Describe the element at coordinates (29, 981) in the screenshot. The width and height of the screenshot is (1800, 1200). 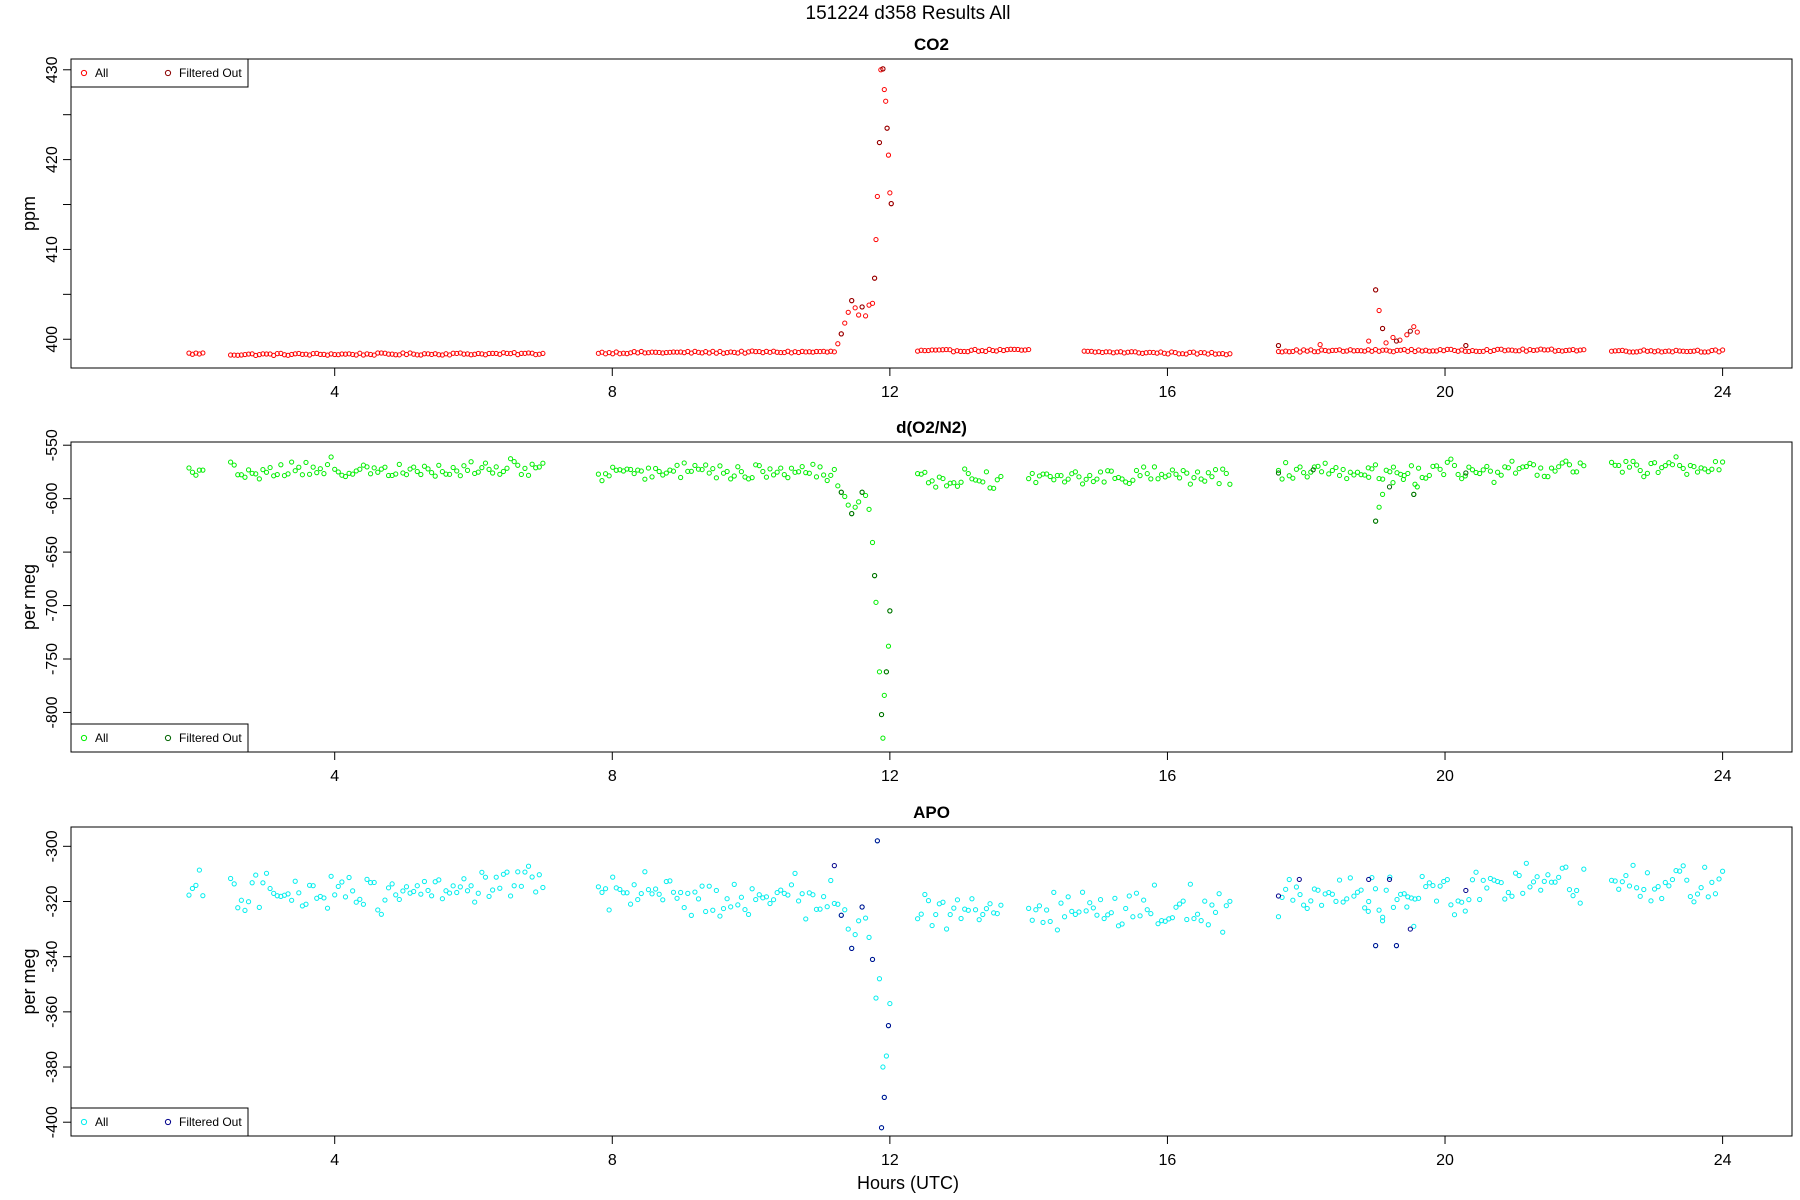
I see `y-axis-label-apo: per meg` at that location.